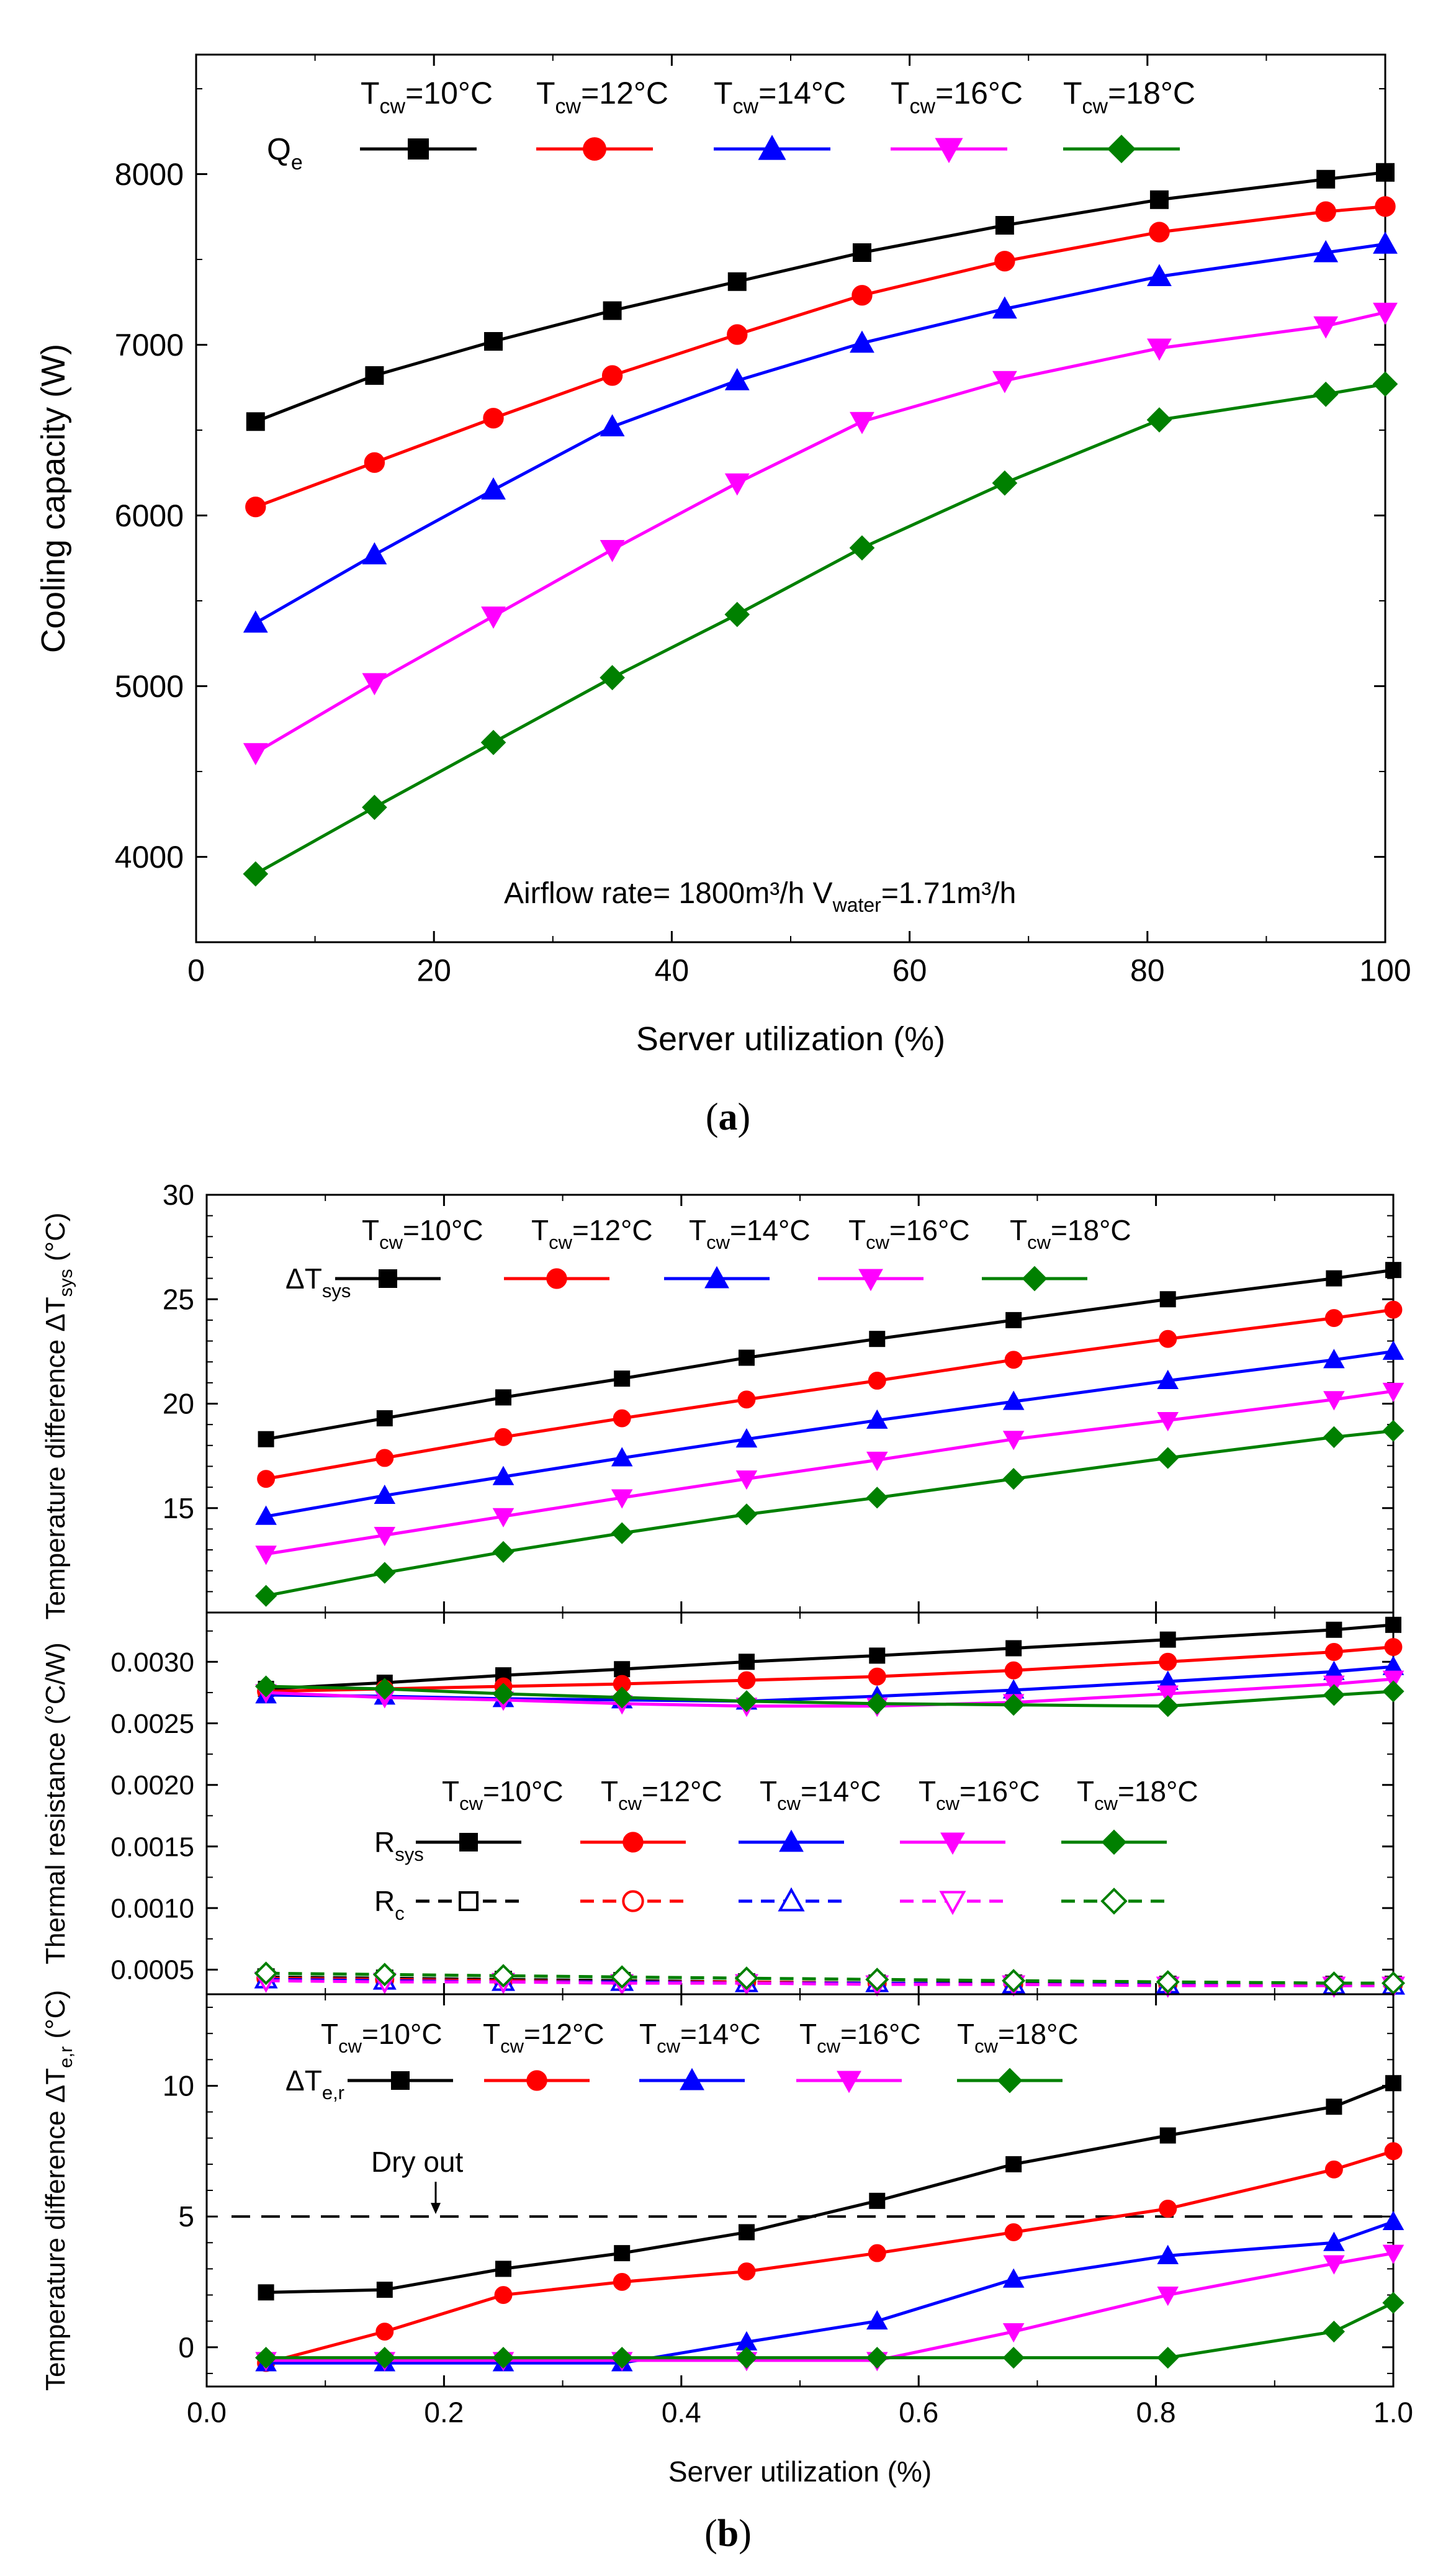 Image resolution: width=1456 pixels, height=2569 pixels. I want to click on x-tick-label: 40, so click(672, 970).